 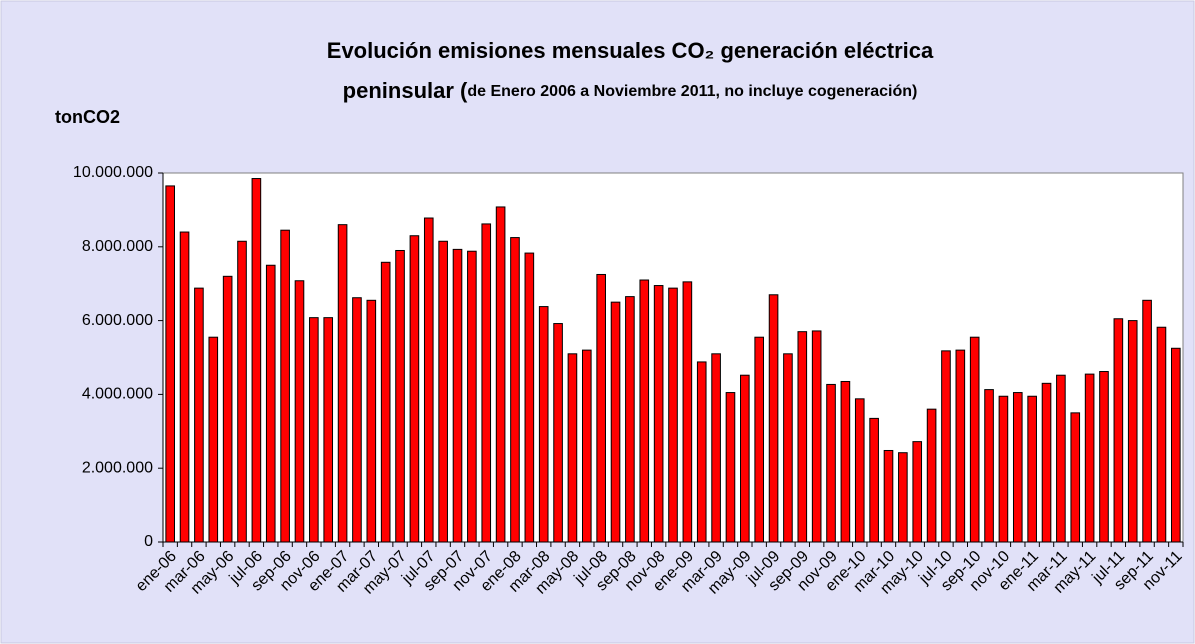 I want to click on y-tick-label: 4.000.000, so click(x=117, y=394).